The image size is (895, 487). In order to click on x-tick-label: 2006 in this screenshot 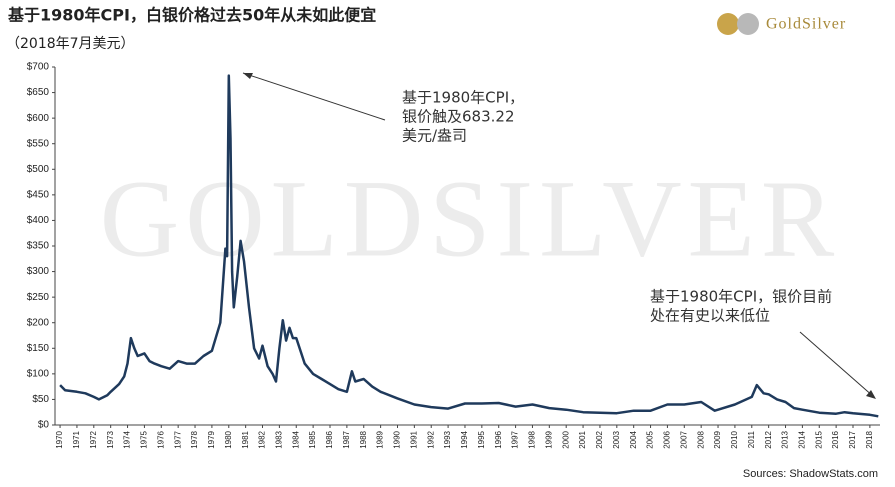, I will do `click(667, 439)`.